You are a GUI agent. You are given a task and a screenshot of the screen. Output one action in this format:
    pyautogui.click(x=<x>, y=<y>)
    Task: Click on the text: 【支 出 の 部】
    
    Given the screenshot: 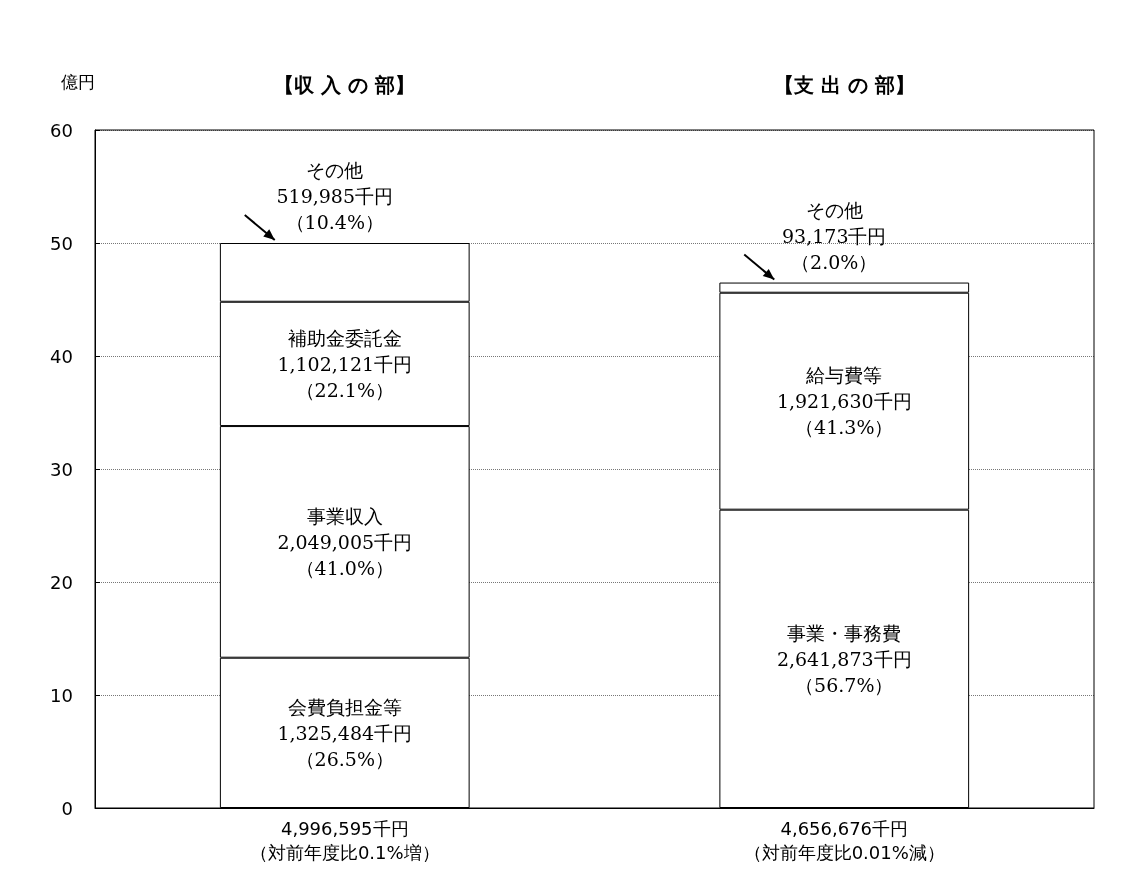 What is the action you would take?
    pyautogui.click(x=844, y=85)
    